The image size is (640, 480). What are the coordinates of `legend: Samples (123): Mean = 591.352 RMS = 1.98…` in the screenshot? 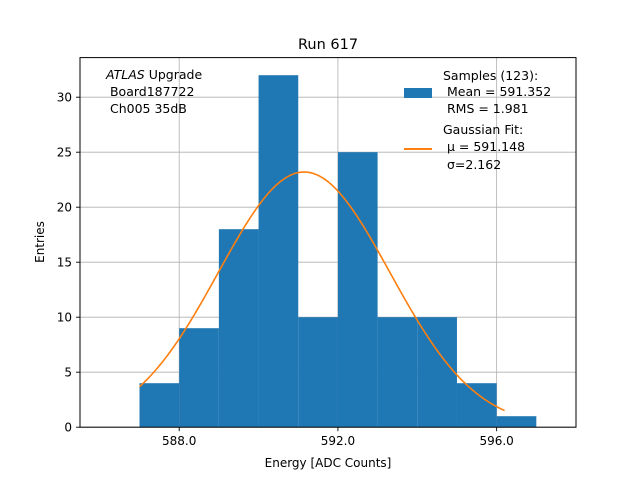 It's located at (477, 120).